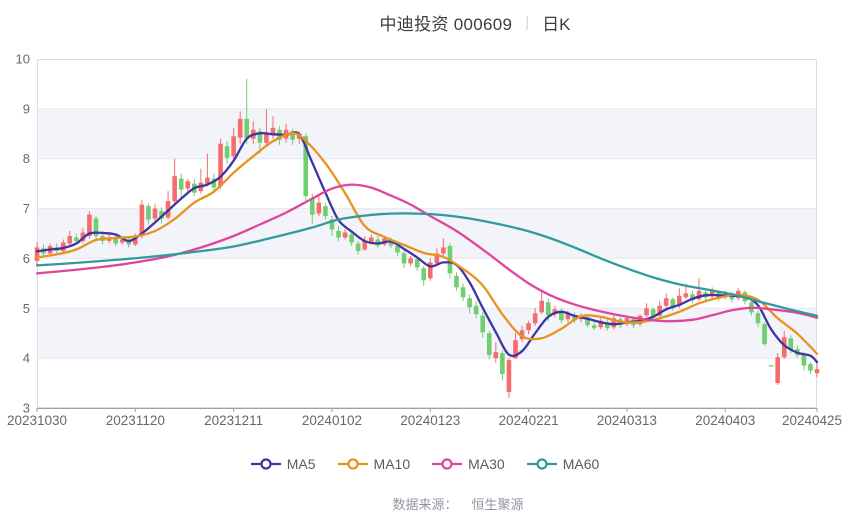  What do you see at coordinates (446, 24) in the screenshot?
I see `stock-name-code: 中迪投资 000609` at bounding box center [446, 24].